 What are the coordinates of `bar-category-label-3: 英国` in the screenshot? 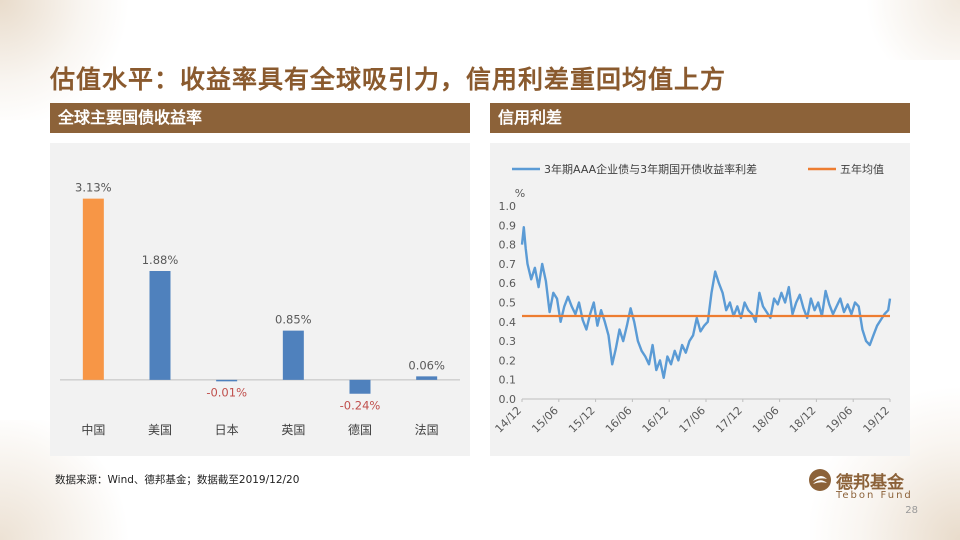 It's located at (293, 430).